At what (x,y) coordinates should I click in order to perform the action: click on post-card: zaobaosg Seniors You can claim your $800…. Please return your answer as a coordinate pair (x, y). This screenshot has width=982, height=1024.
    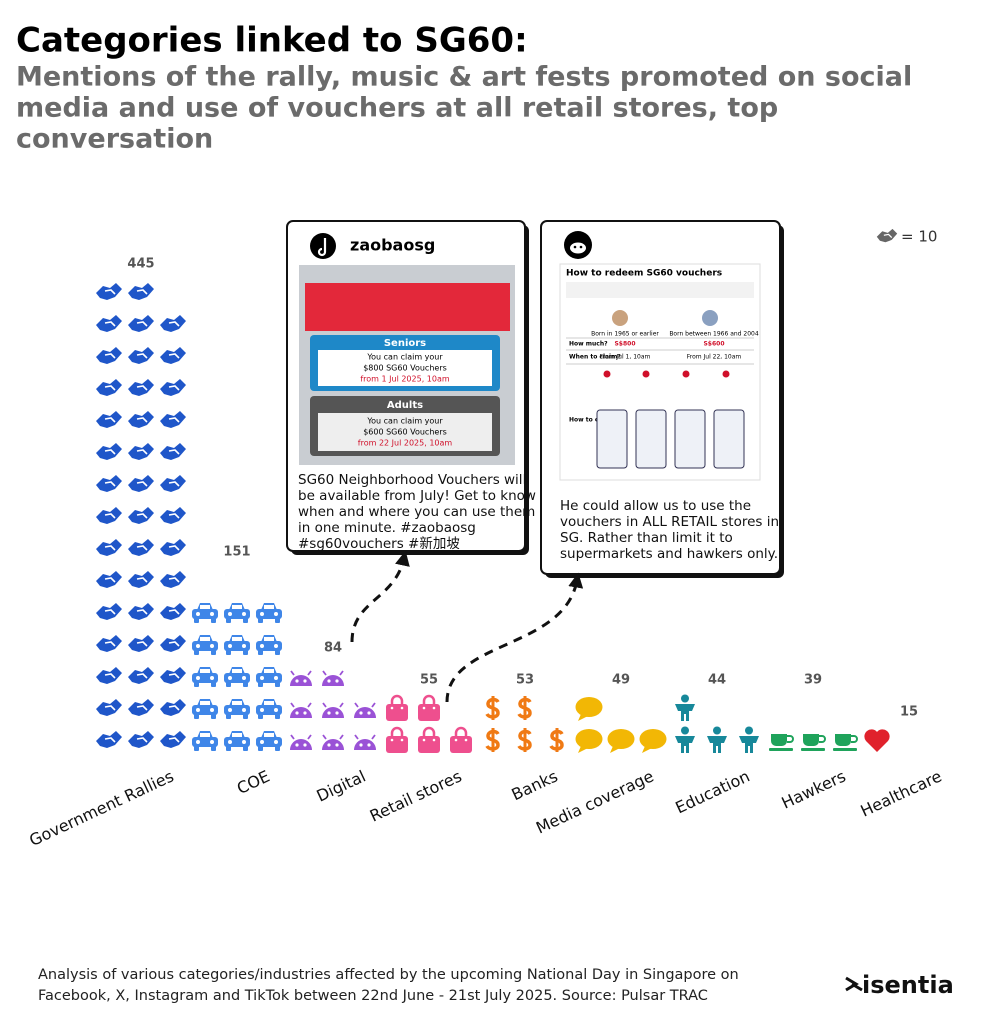
    Looking at the image, I should click on (411, 387).